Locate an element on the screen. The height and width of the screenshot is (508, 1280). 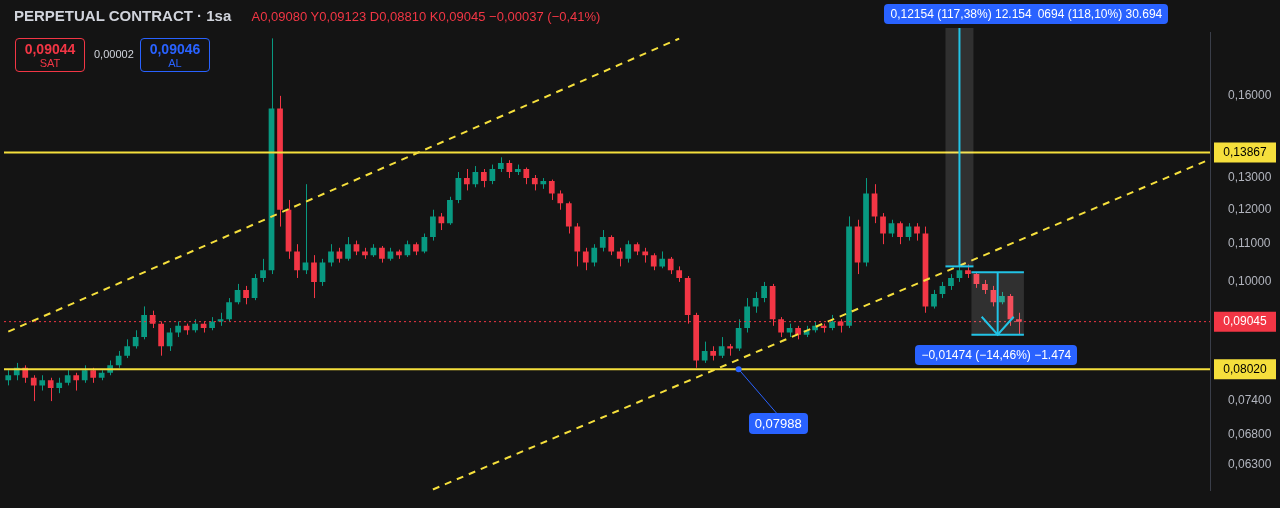
y-tick-label: 0,06800 is located at coordinates (1250, 433).